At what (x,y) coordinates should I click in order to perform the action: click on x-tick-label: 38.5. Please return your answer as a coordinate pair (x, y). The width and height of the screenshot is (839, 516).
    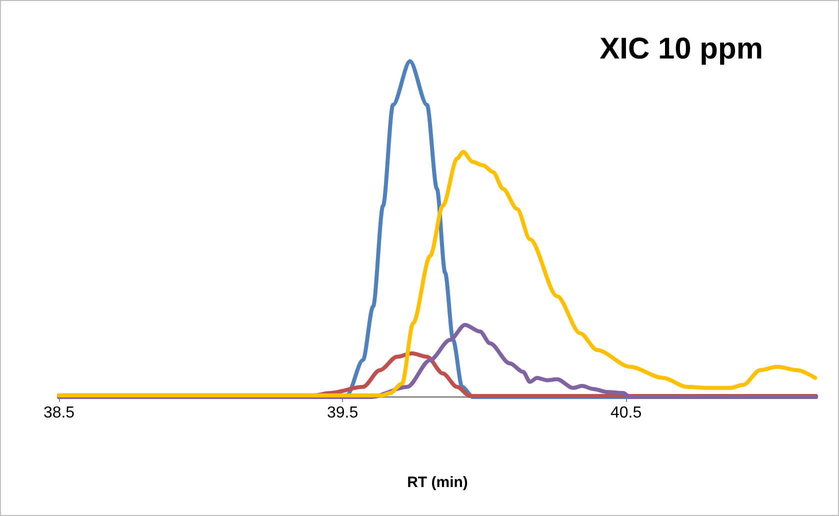
    Looking at the image, I should click on (59, 413).